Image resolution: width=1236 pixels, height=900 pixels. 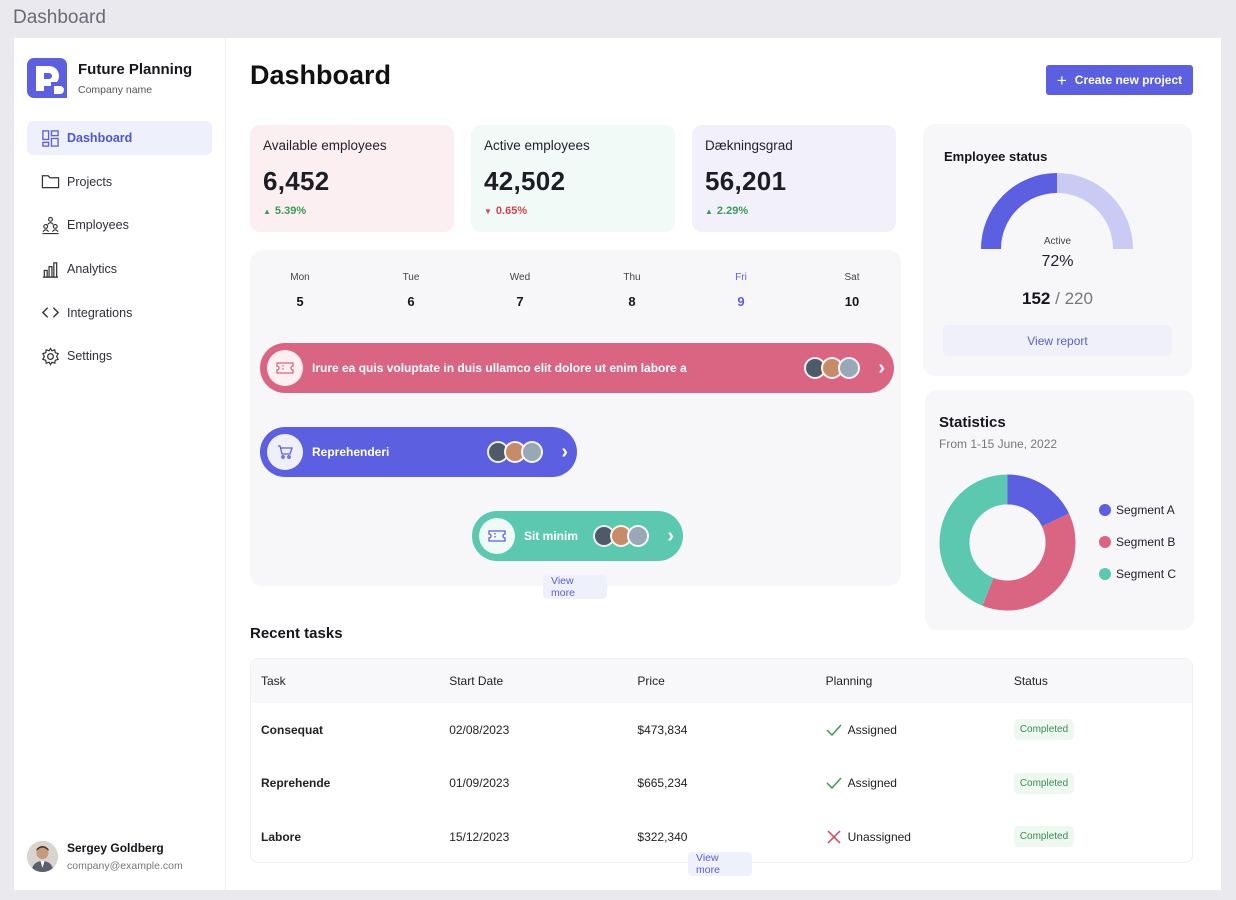 I want to click on event-pill: Sit minim ›, so click(x=577, y=536).